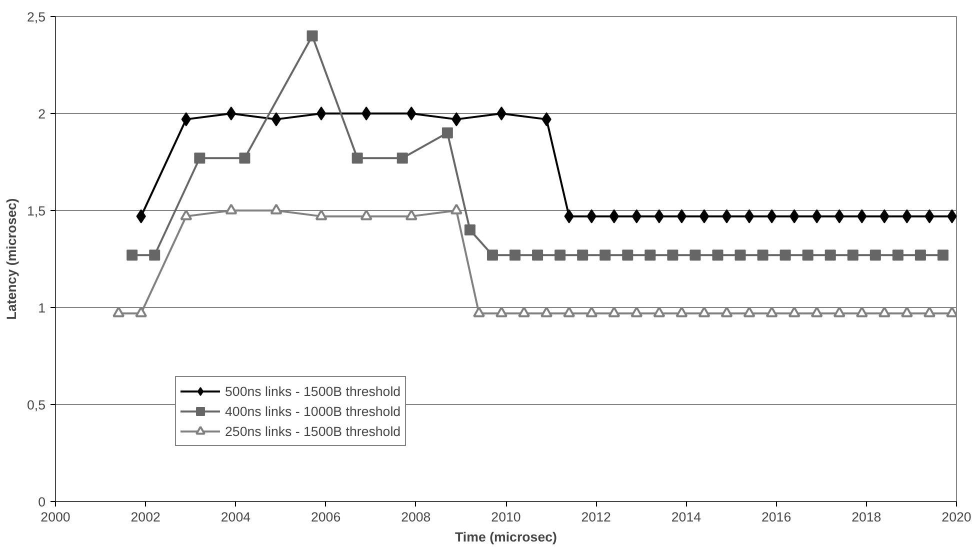 The image size is (978, 547). Describe the element at coordinates (11, 259) in the screenshot. I see `y-axis-title: Latency (microsec)` at that location.